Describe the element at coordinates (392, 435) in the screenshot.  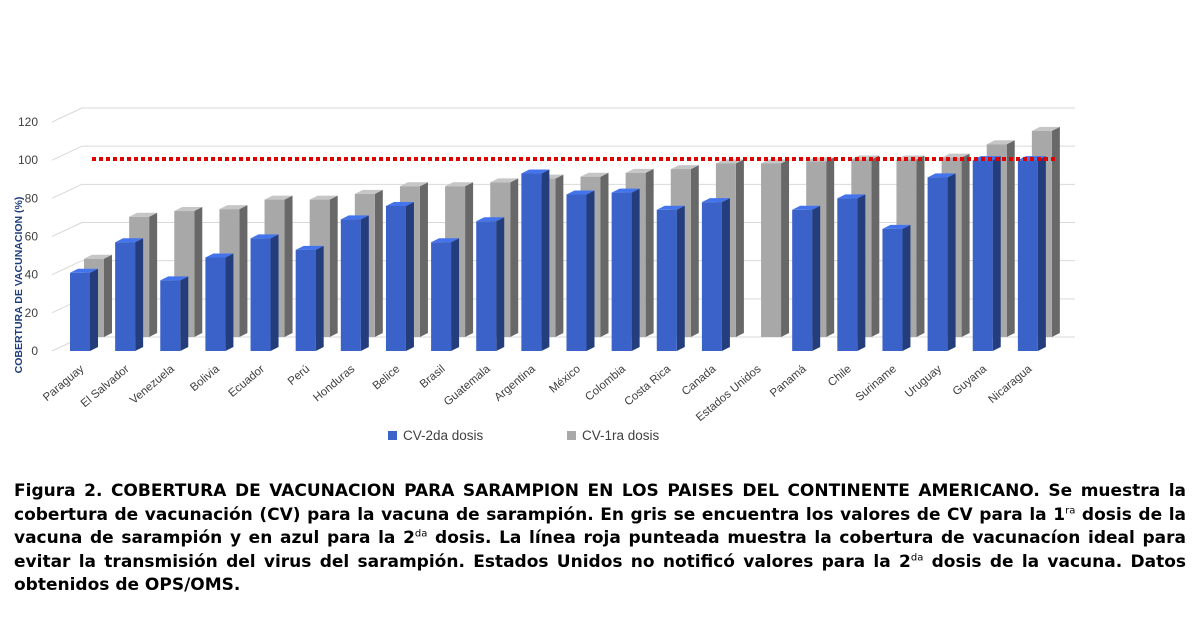
I see `legend-swatch-2da-dosis` at that location.